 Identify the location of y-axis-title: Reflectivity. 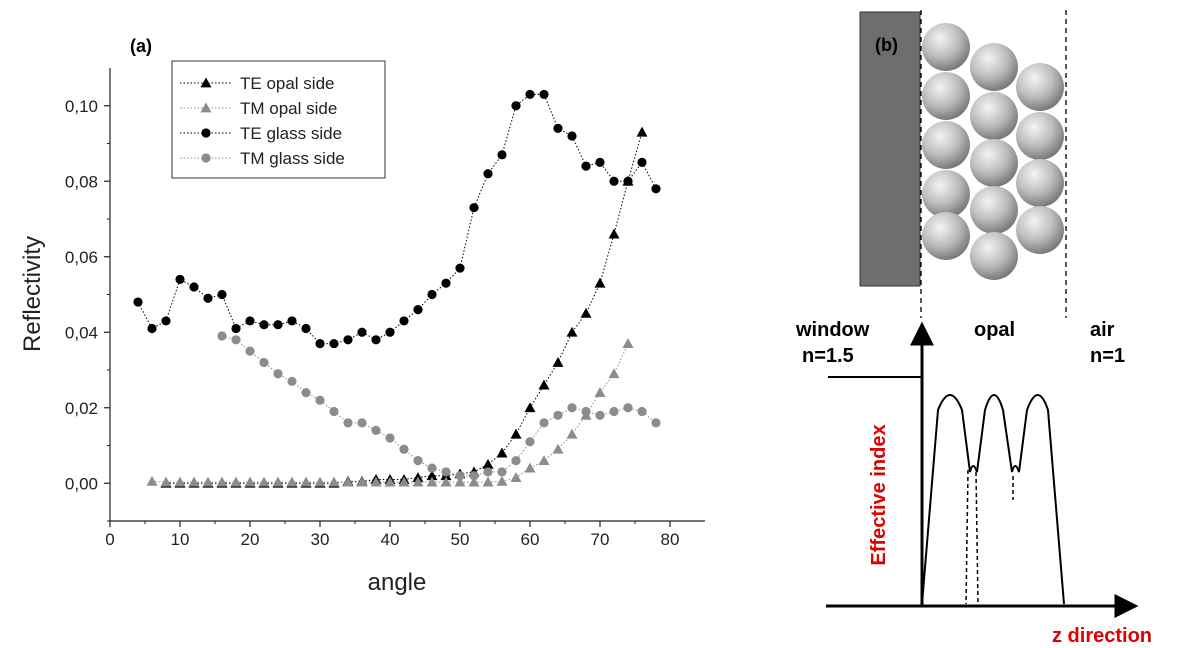
(32, 294).